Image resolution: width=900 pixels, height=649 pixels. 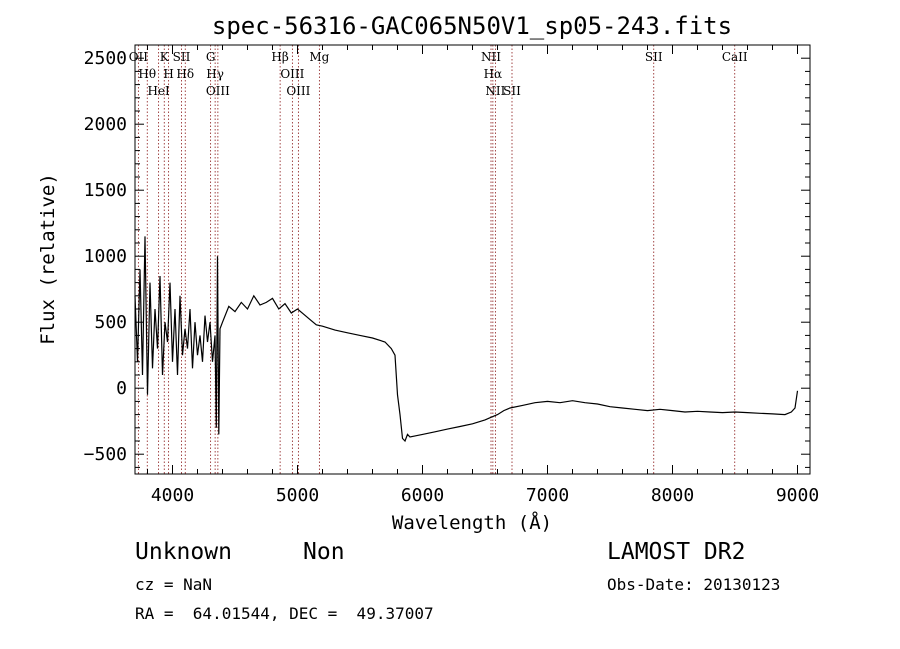 What do you see at coordinates (422, 495) in the screenshot?
I see `x-tick-label: 6000` at bounding box center [422, 495].